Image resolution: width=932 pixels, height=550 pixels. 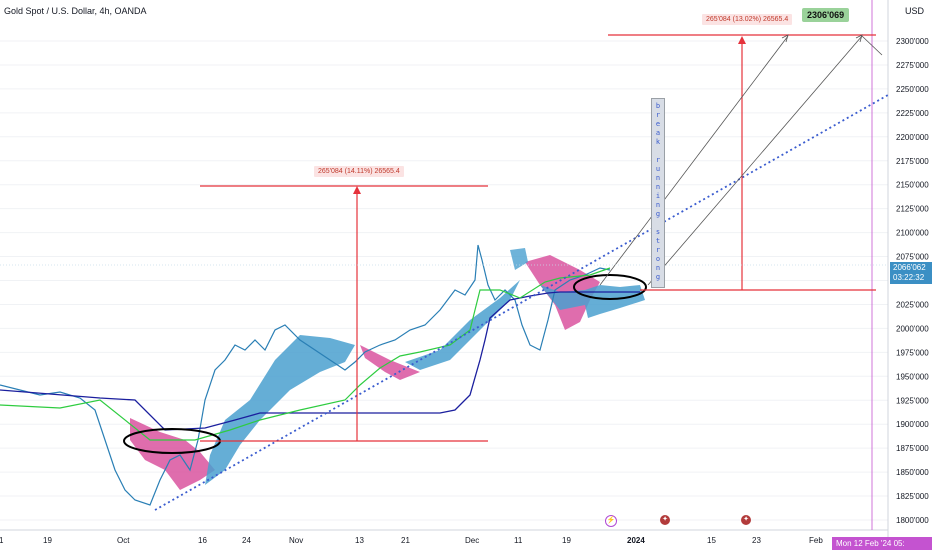 What do you see at coordinates (882, 543) in the screenshot?
I see `crosshair-date-label: Mon 12 Feb '24 05:` at bounding box center [882, 543].